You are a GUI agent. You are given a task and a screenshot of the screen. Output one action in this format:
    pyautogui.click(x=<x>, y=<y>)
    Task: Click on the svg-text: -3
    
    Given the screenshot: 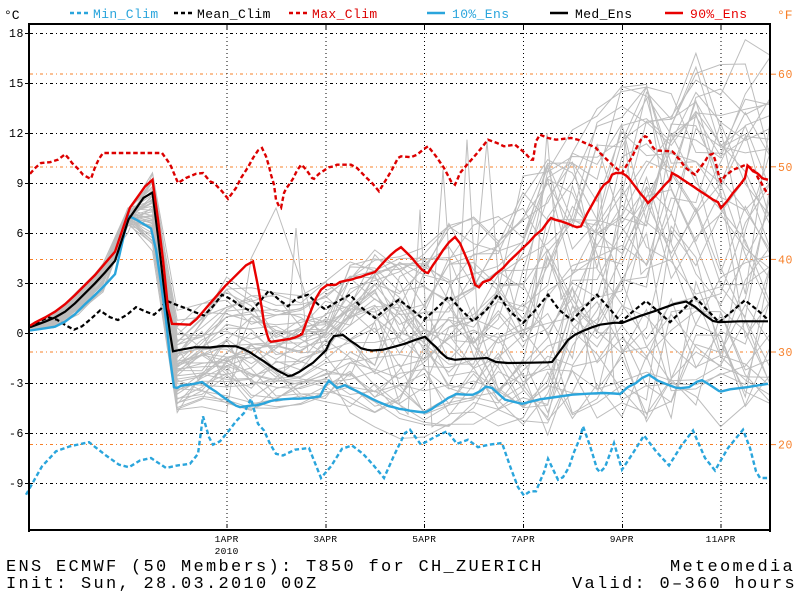 What is the action you would take?
    pyautogui.click(x=16, y=384)
    